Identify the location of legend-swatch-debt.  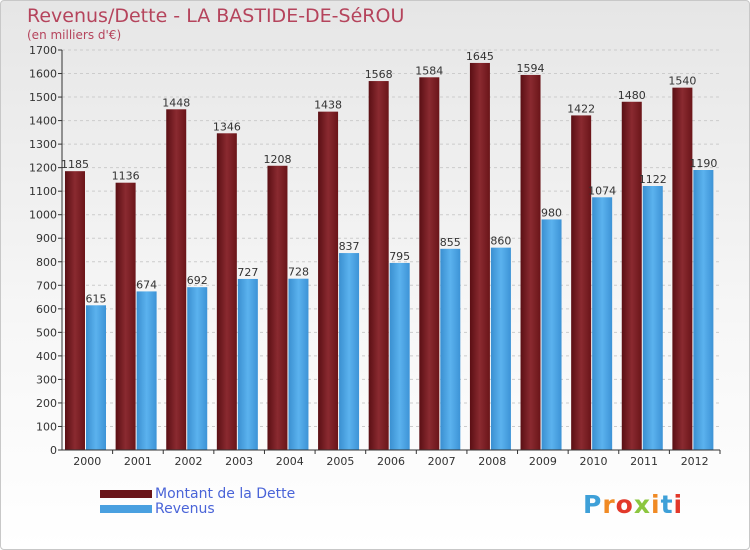
(126, 494).